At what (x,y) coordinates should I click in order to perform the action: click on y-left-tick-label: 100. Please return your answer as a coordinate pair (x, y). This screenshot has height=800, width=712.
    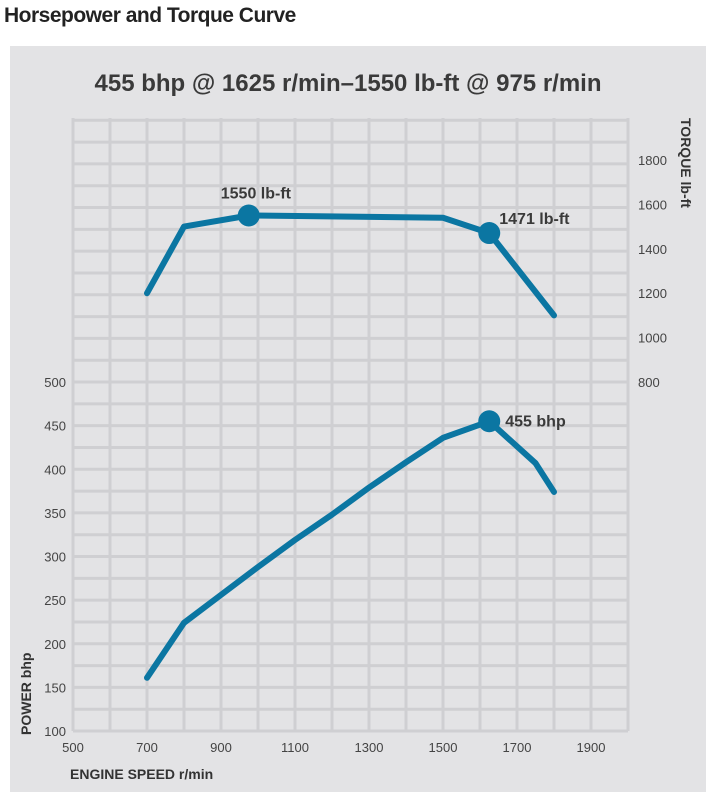
    Looking at the image, I should click on (55, 731).